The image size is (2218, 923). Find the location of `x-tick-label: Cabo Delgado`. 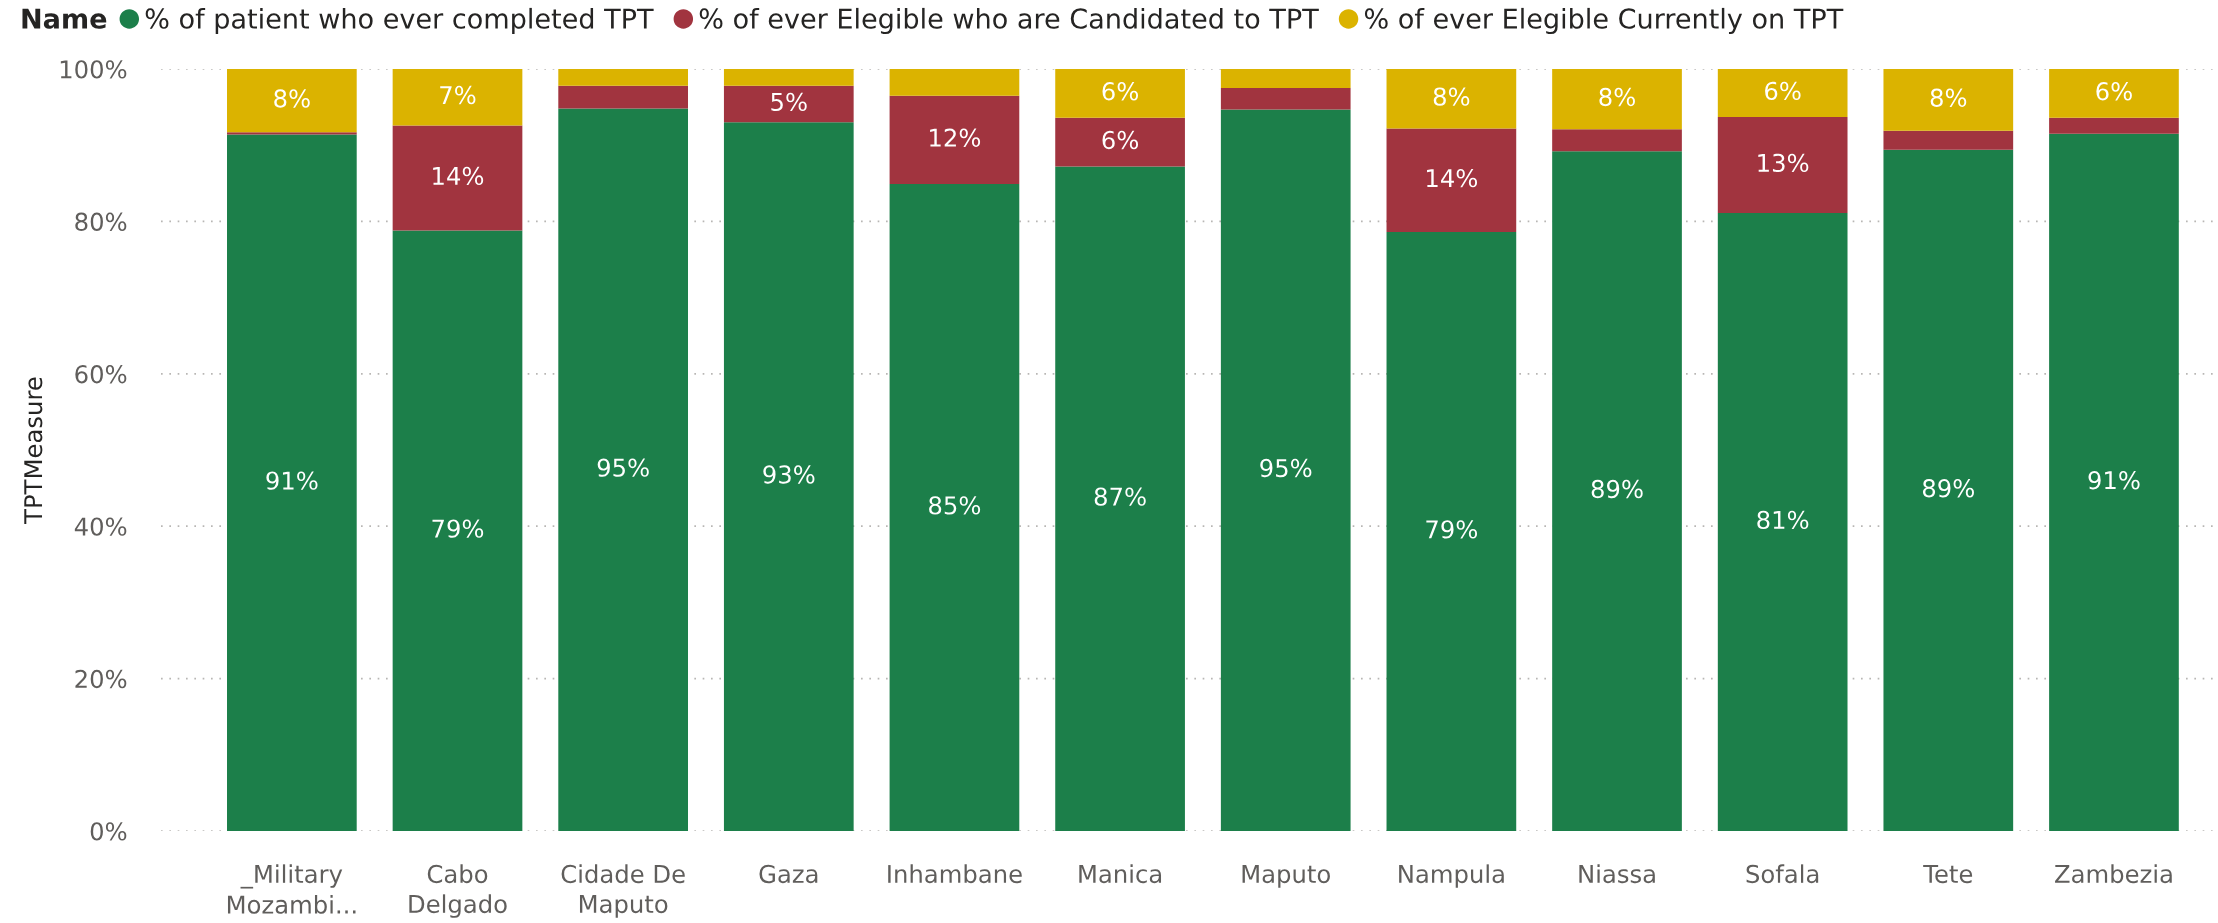

x-tick-label: Cabo Delgado is located at coordinates (458, 891).